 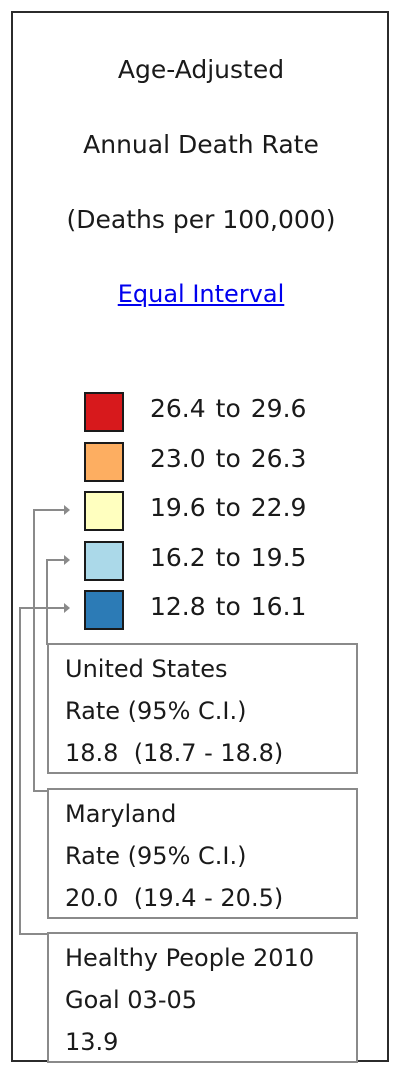 I want to click on healthy-people-goal-box: Healthy People 2010 Goal 03-05 13.9, so click(x=202, y=997).